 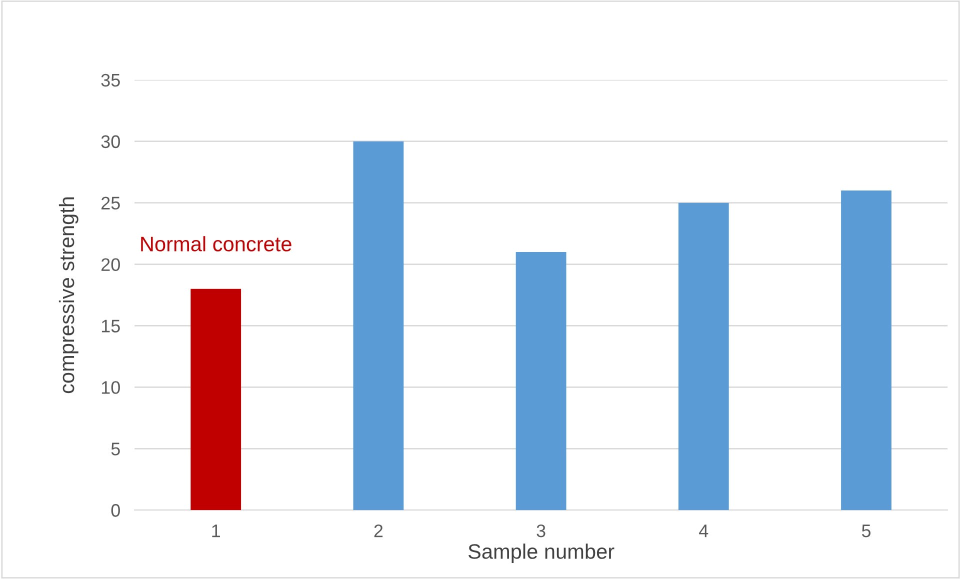 What do you see at coordinates (866, 531) in the screenshot?
I see `x-tick-label: 5` at bounding box center [866, 531].